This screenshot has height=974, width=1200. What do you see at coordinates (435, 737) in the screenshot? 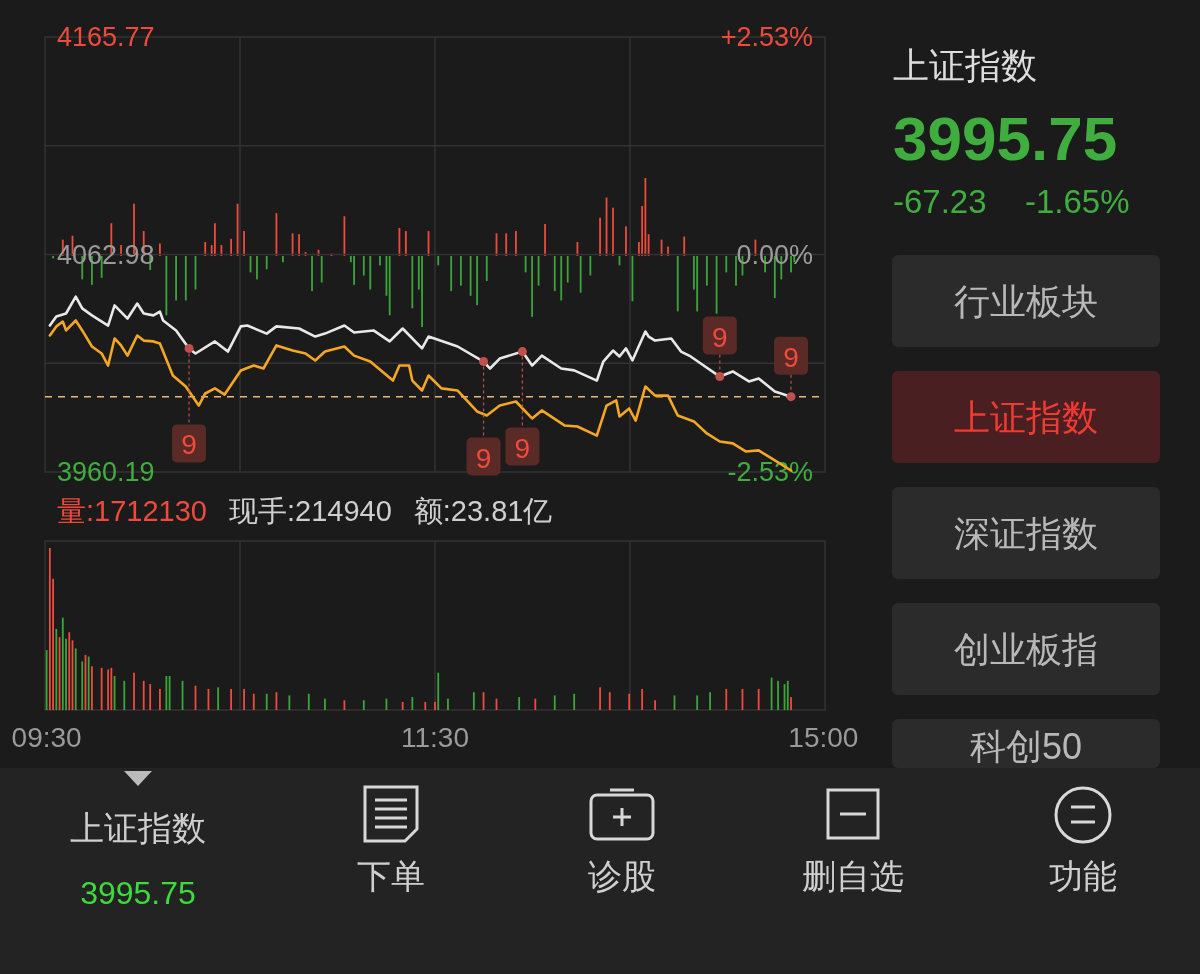
I see `x-tick-label: 11:30` at bounding box center [435, 737].